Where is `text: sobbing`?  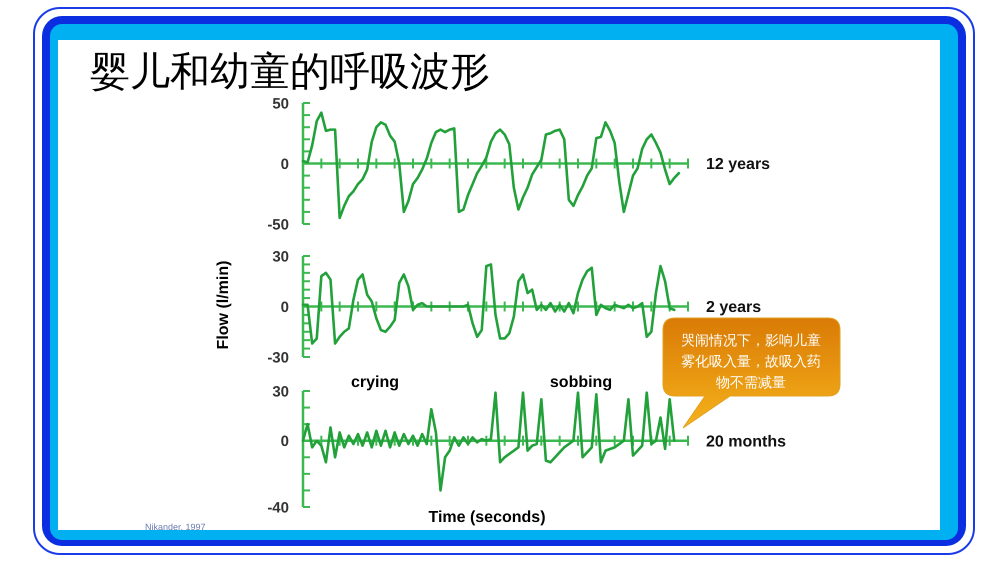 text: sobbing is located at coordinates (581, 382).